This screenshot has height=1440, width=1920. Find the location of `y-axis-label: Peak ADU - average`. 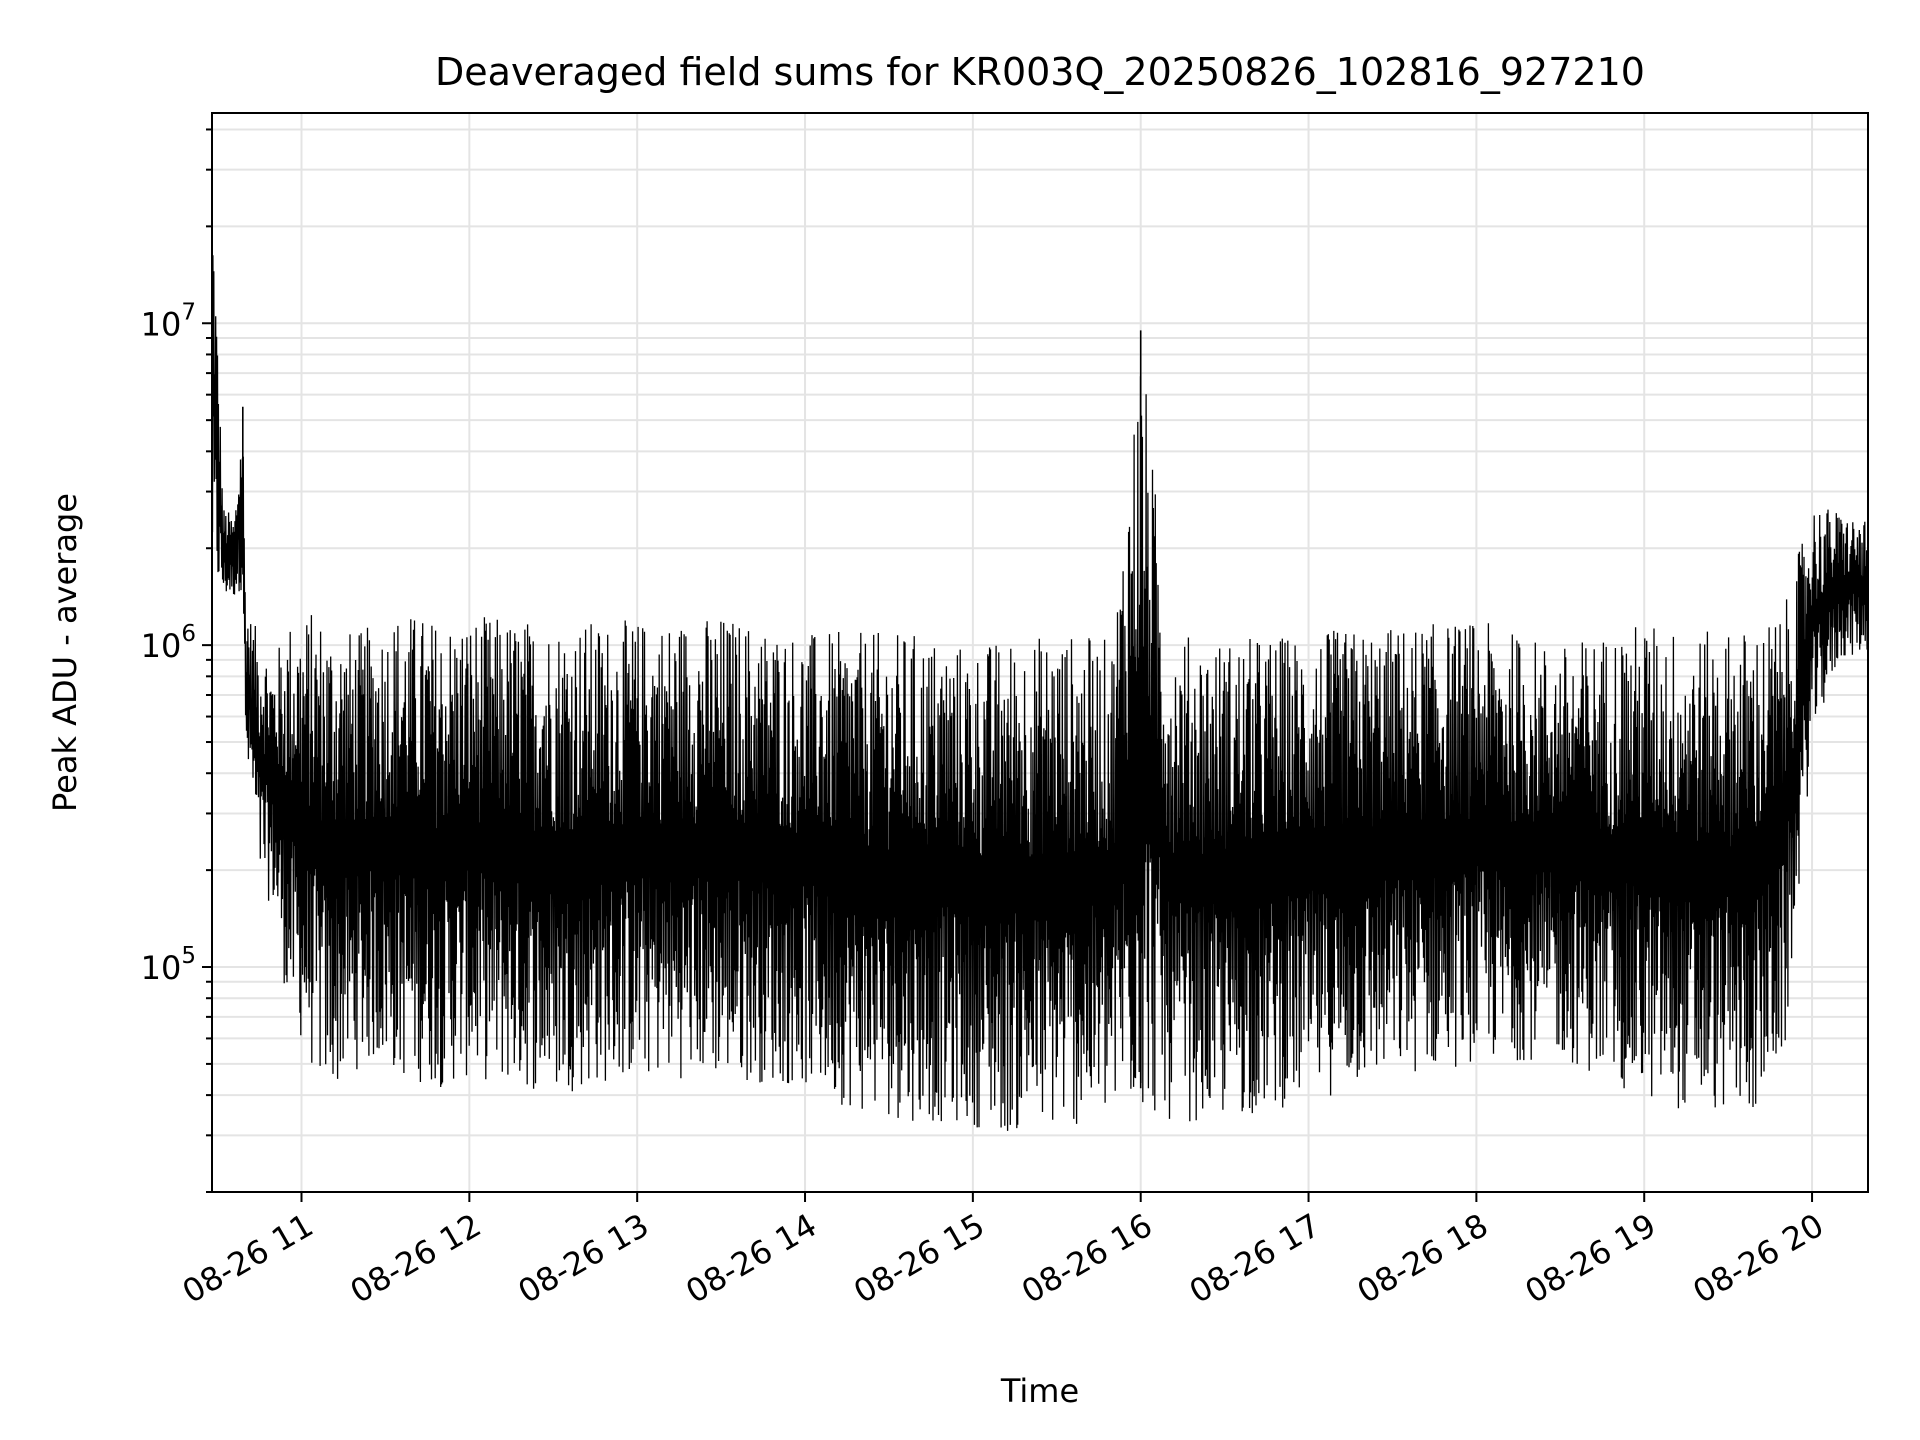

y-axis-label: Peak ADU - average is located at coordinates (65, 652).